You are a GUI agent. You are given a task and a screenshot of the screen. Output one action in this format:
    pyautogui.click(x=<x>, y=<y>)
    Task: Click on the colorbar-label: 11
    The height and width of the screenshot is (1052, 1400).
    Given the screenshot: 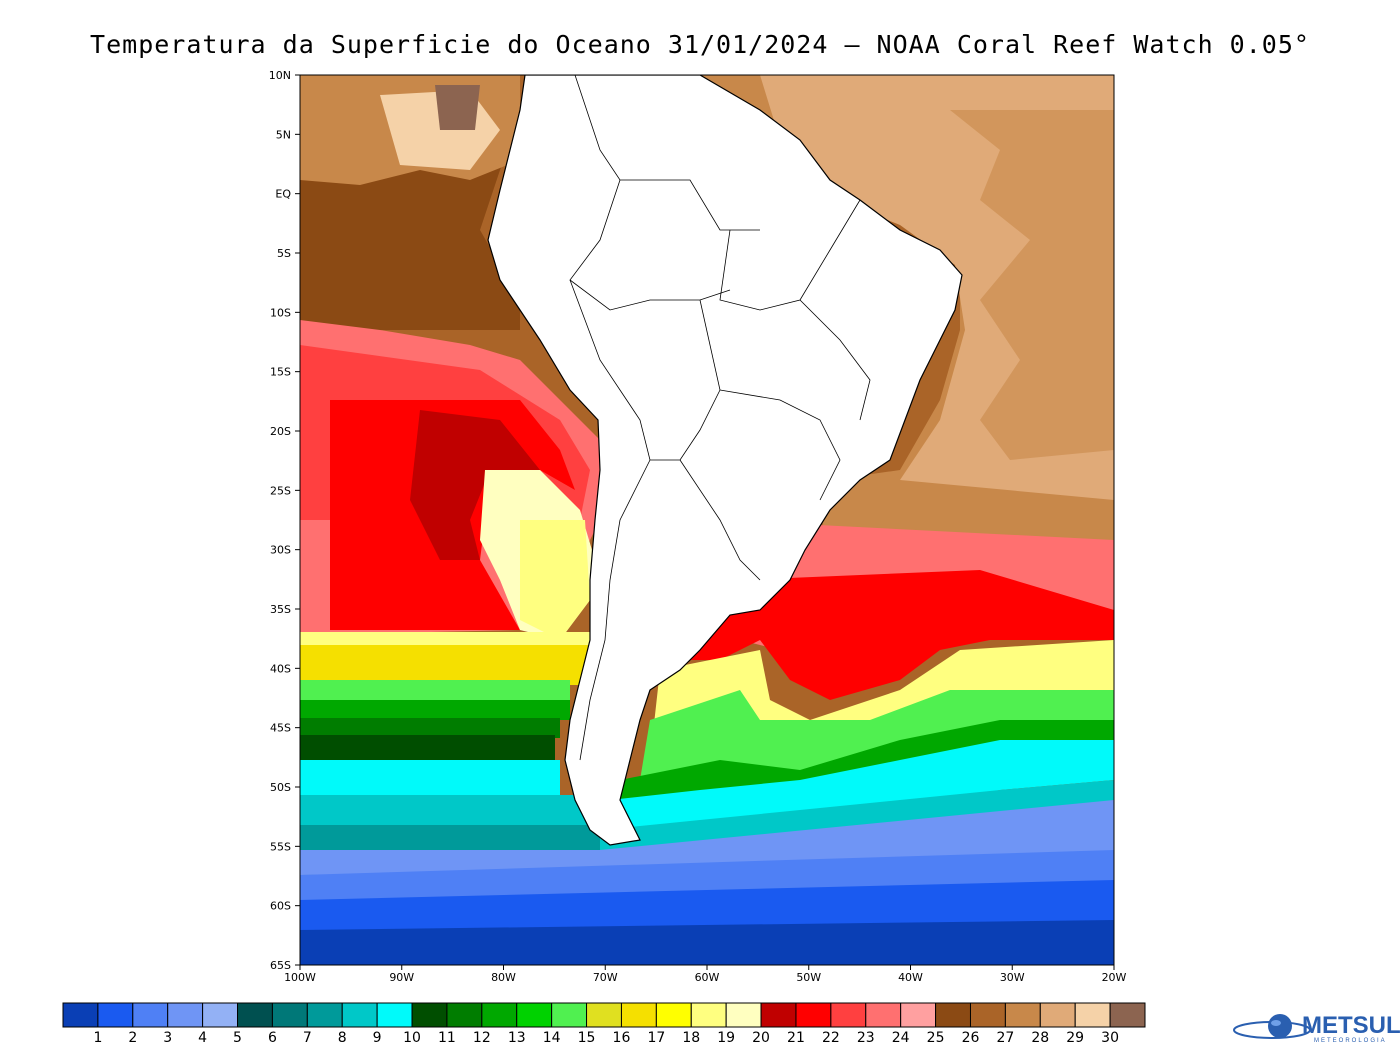 What is the action you would take?
    pyautogui.click(x=447, y=1038)
    